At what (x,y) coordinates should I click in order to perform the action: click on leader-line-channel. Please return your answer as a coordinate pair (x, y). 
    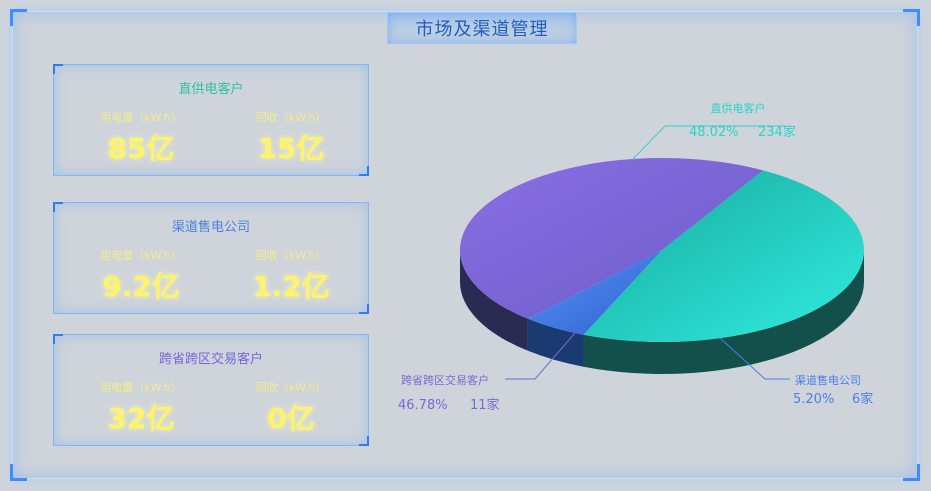
    Looking at the image, I should click on (754, 358).